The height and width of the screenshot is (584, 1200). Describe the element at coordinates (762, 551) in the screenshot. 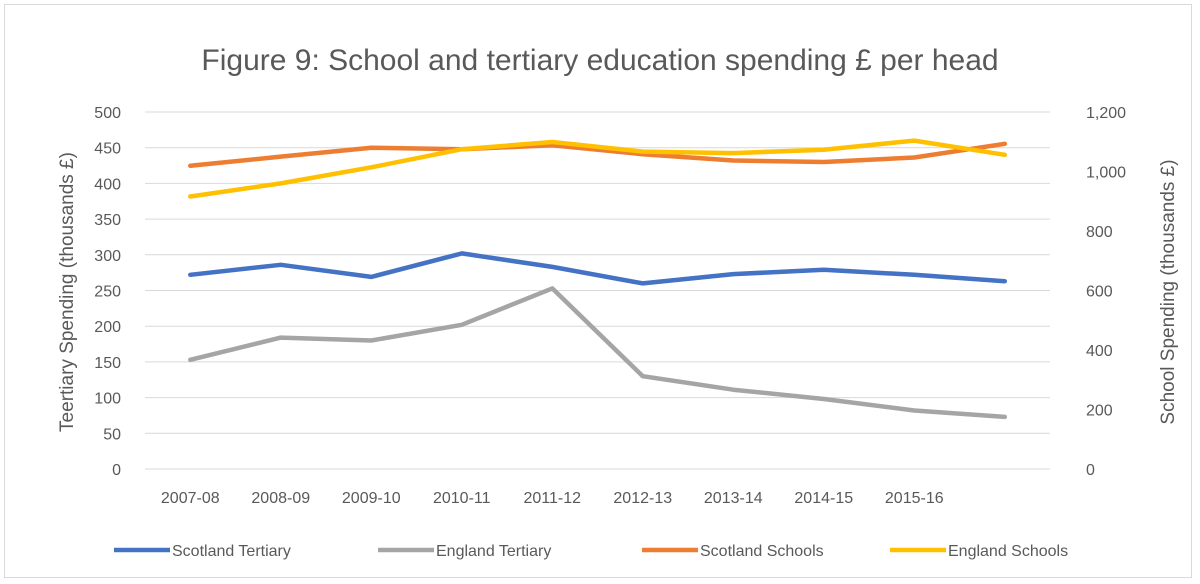

I see `legend-label: Scotland Schools` at that location.